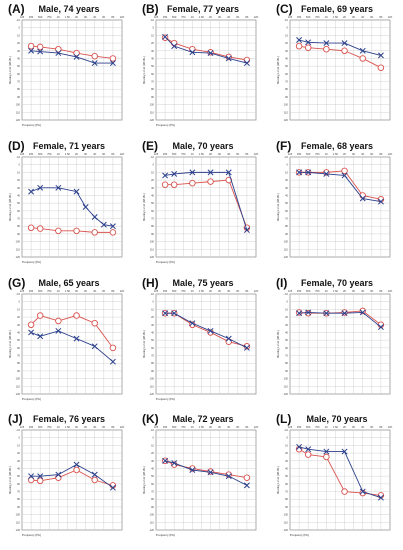 The image size is (403, 550). I want to click on y-axis-title: Hearing Level (dB HL), so click(144, 480).